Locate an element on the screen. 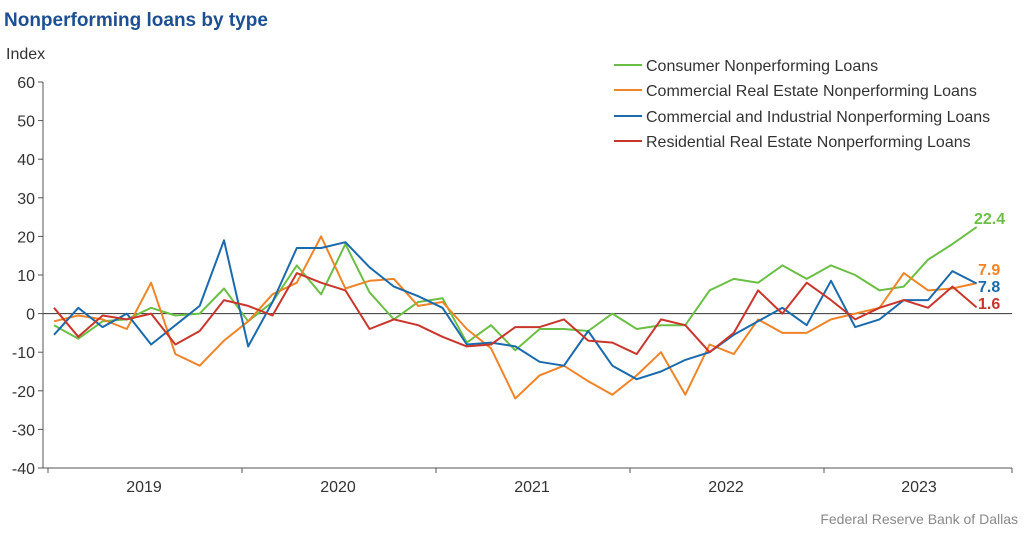 Image resolution: width=1028 pixels, height=535 pixels. end-value-label-3: 7.8 is located at coordinates (989, 287).